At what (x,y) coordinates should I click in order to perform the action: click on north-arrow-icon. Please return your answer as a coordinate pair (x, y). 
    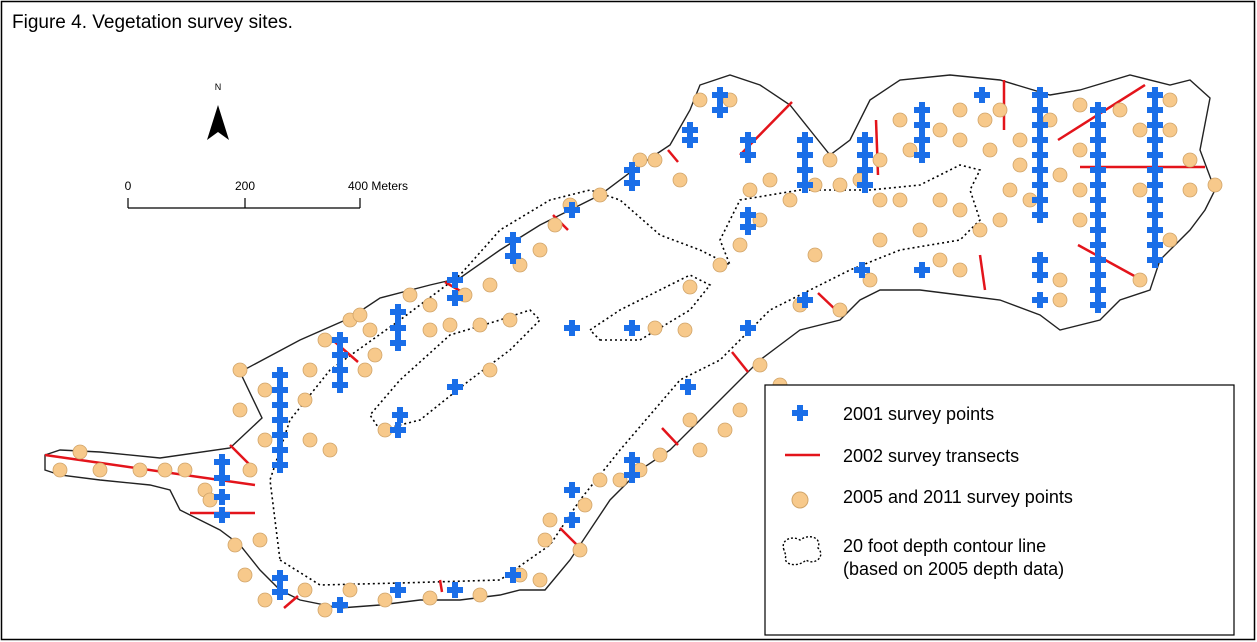
    Looking at the image, I should click on (218, 122).